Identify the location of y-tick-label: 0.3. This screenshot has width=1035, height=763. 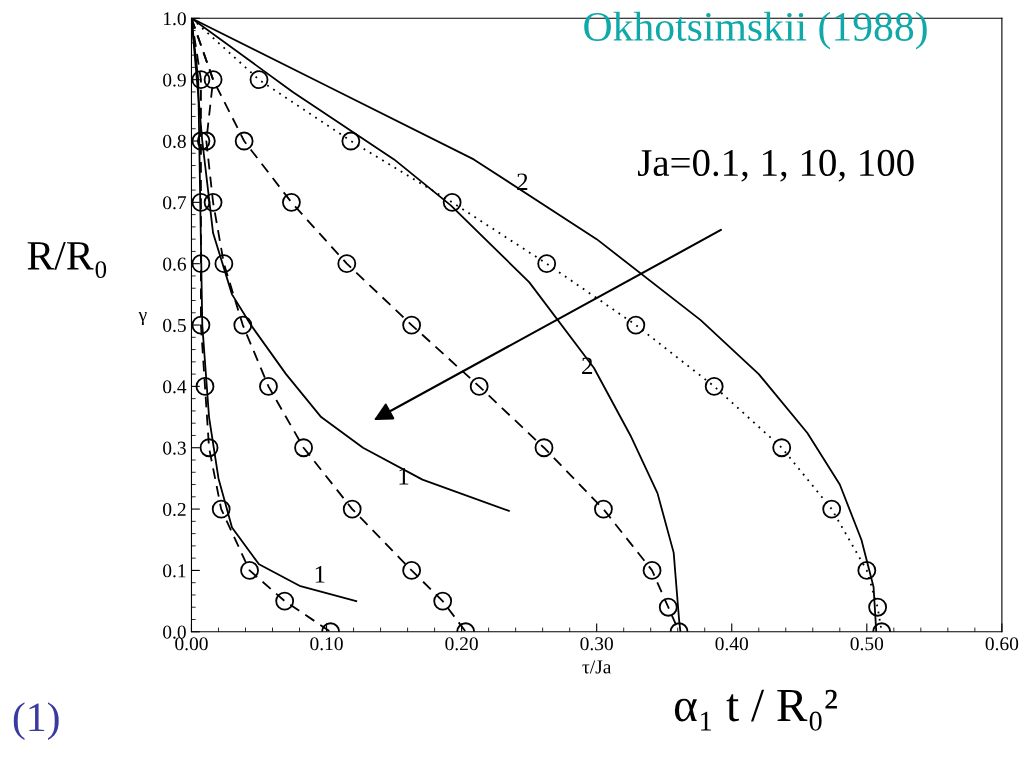
(174, 448).